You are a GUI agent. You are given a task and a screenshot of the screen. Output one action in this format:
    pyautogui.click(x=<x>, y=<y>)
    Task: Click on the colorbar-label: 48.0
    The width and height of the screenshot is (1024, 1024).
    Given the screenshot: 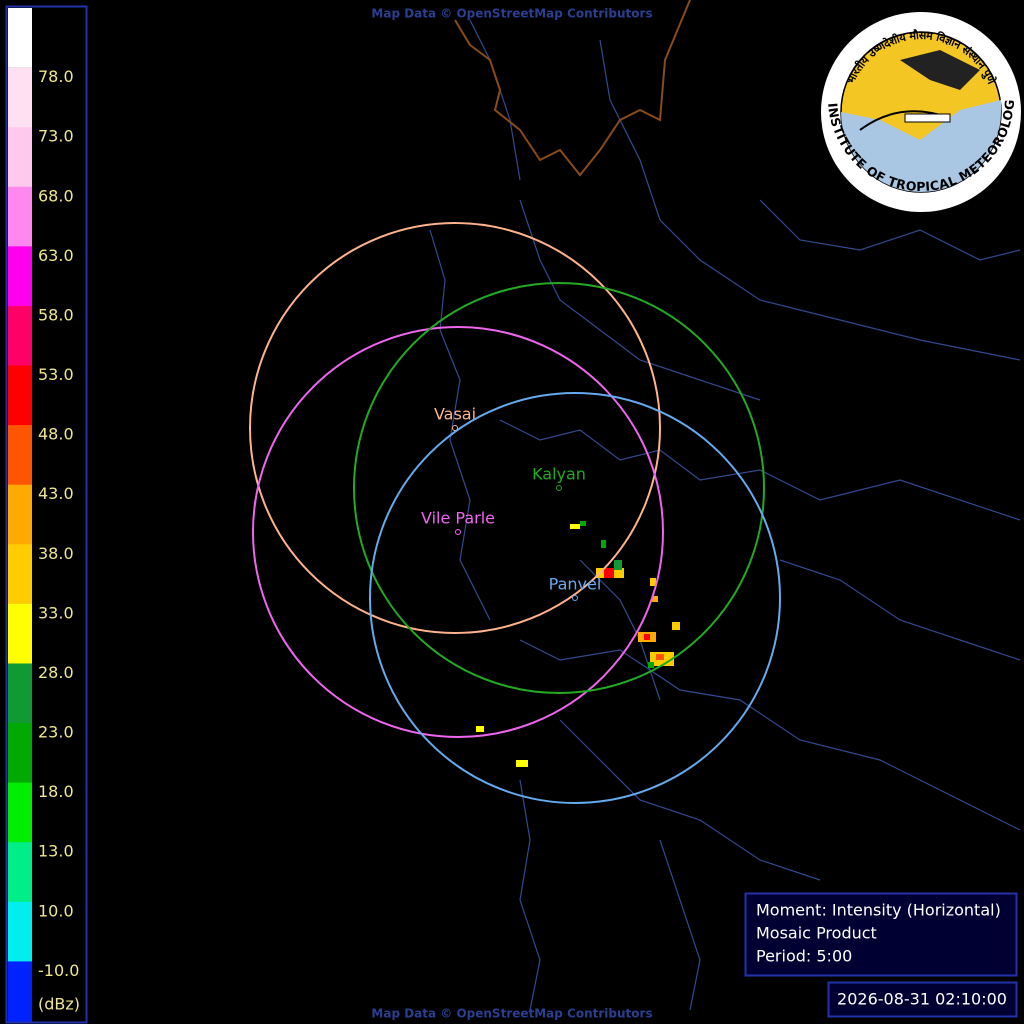 What is the action you would take?
    pyautogui.click(x=56, y=434)
    